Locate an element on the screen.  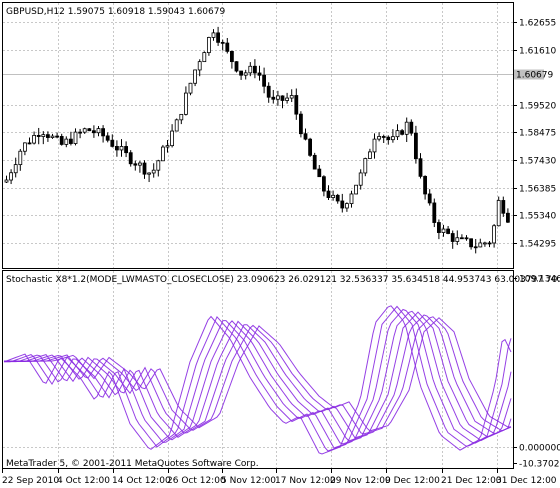
price-scale-label: 1.58475 is located at coordinates (537, 134).